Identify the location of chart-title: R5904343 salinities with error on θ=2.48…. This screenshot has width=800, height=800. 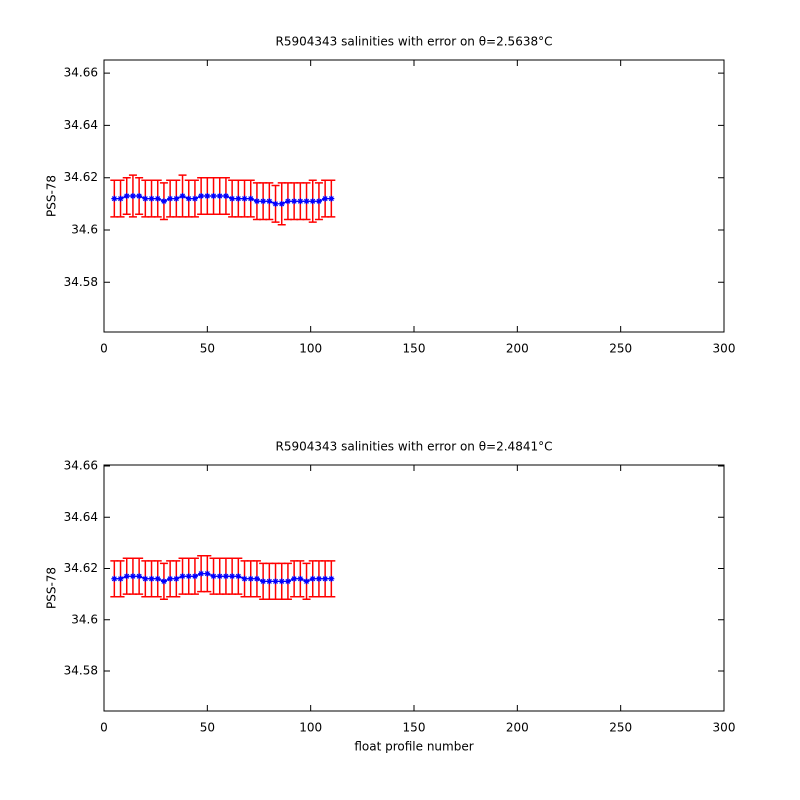
(414, 447).